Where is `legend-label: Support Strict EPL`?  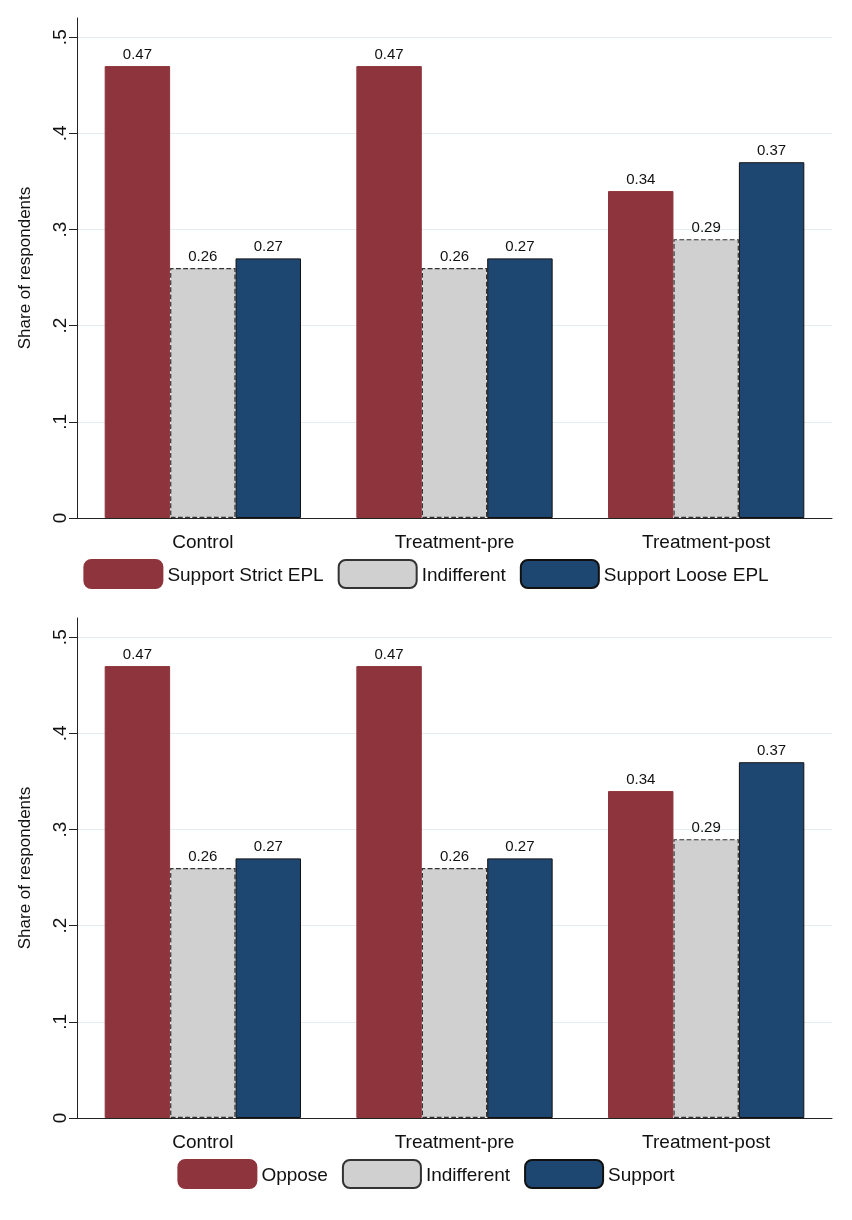
legend-label: Support Strict EPL is located at coordinates (245, 574).